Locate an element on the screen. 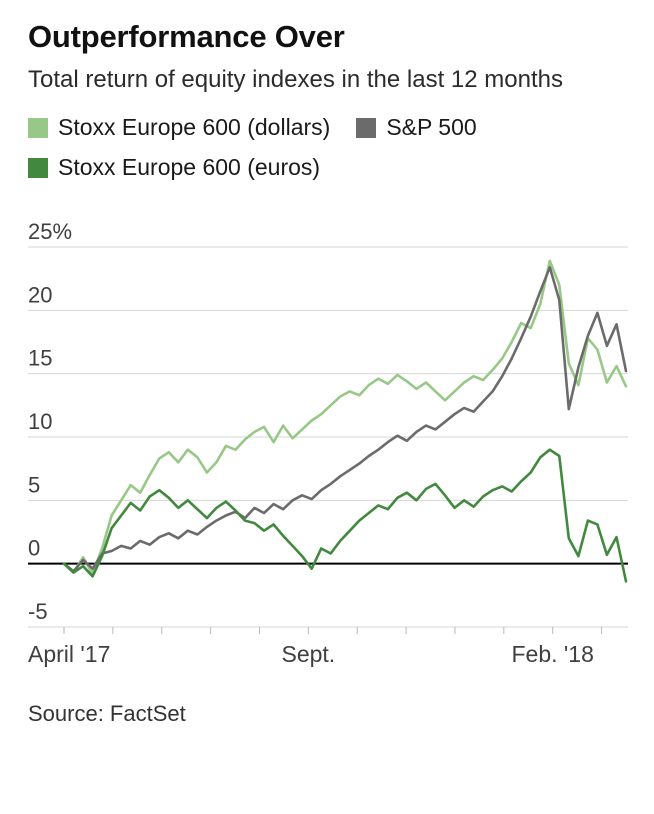  legend-item-stoxx-euros: Stoxx Europe 600 (euros) is located at coordinates (174, 167).